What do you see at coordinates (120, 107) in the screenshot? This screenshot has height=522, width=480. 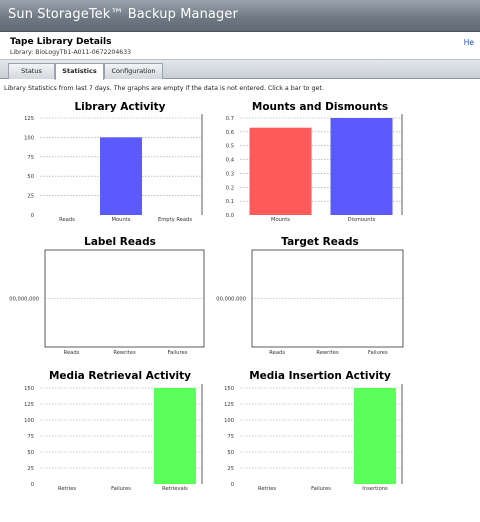 I see `chart-title-library-activity: Library Activity` at bounding box center [120, 107].